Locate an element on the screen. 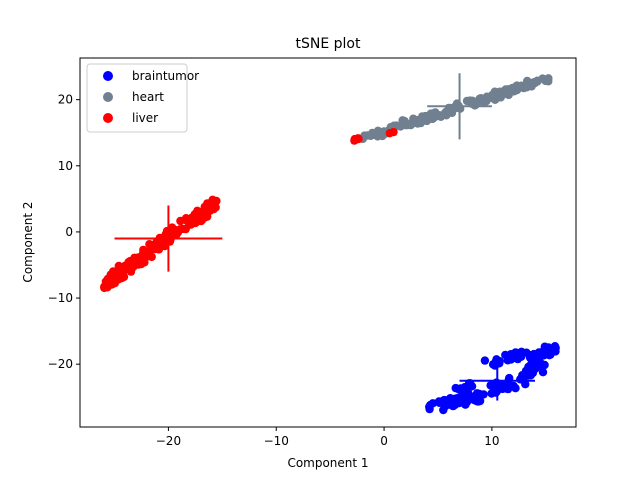 Image resolution: width=640 pixels, height=480 pixels. legend: braintumor heart liver is located at coordinates (142, 98).